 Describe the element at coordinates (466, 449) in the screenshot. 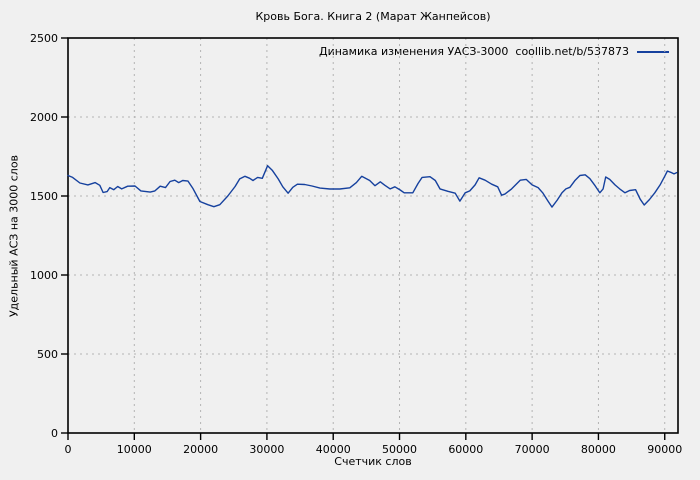

I see `x-tick-label: 60000` at that location.